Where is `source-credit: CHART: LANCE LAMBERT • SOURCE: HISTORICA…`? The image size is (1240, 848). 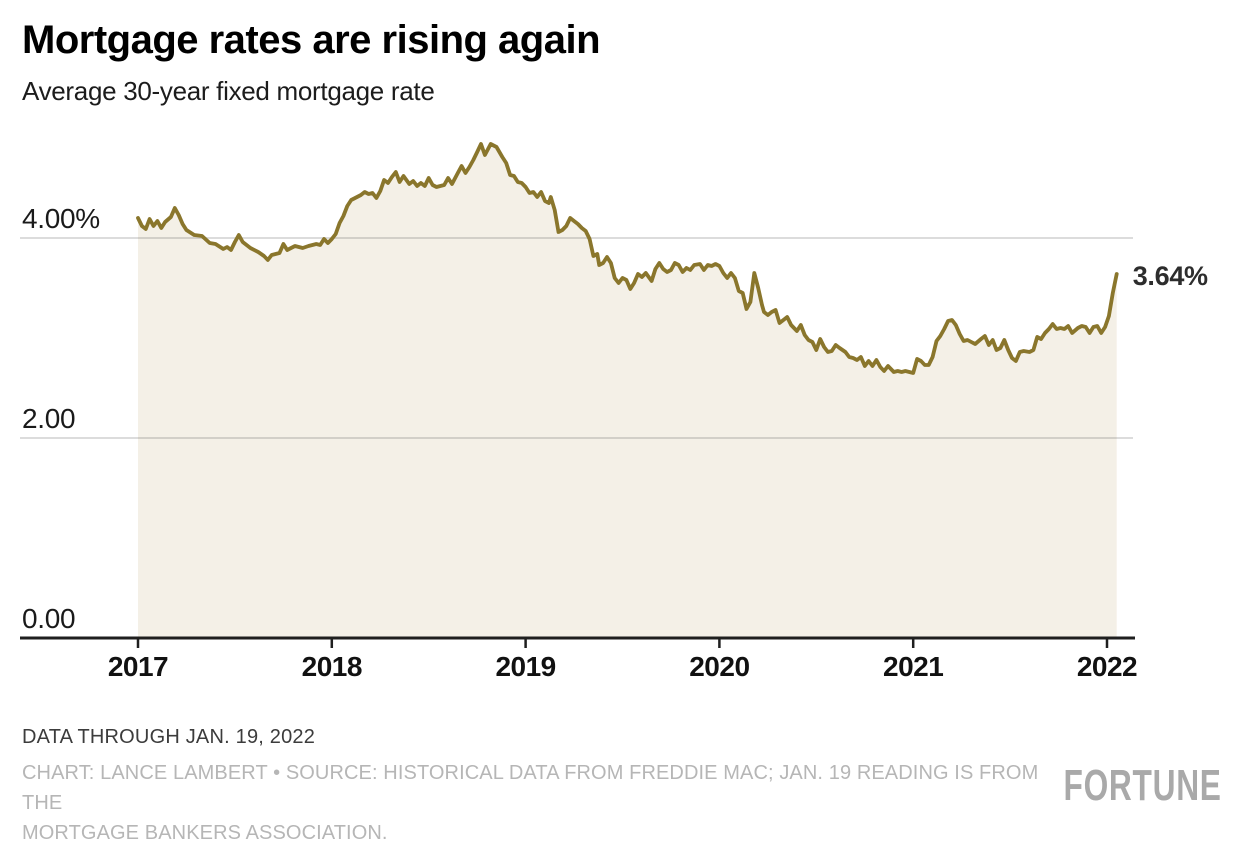
source-credit: CHART: LANCE LAMBERT • SOURCE: HISTORICA… is located at coordinates (552, 803).